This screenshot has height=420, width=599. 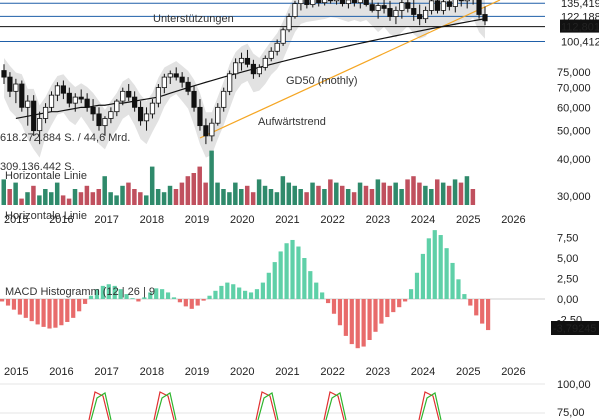 What do you see at coordinates (574, 399) in the screenshot?
I see `stochastic-axis-ticks: 100,00 75,00` at bounding box center [574, 399].